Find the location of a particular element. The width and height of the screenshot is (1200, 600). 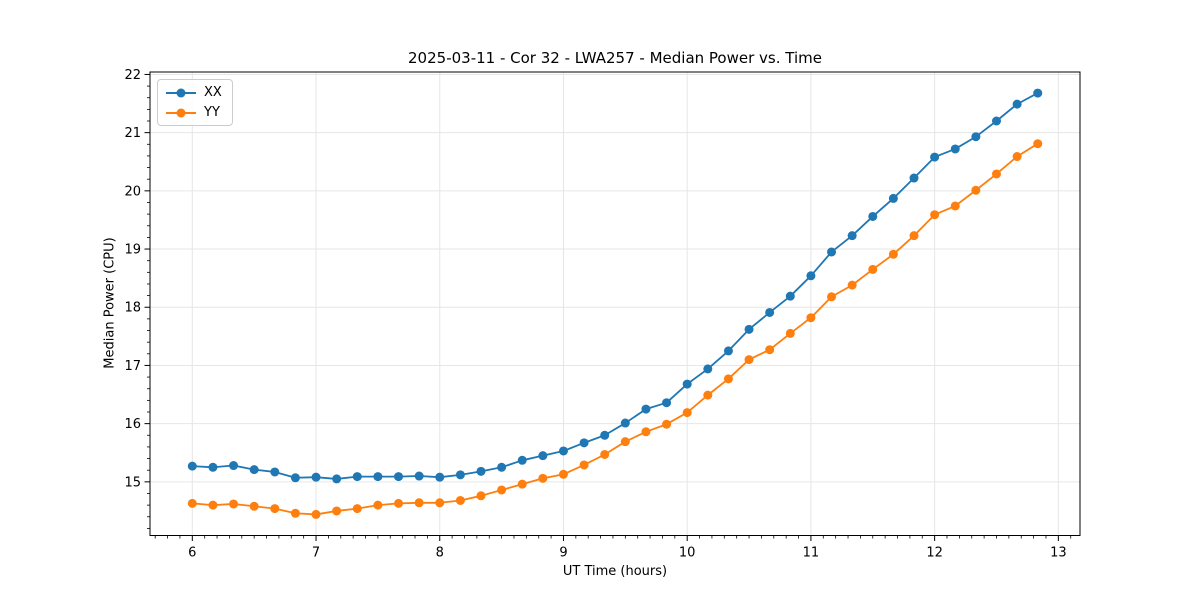

legend-entry-xx: XX is located at coordinates (193, 92).